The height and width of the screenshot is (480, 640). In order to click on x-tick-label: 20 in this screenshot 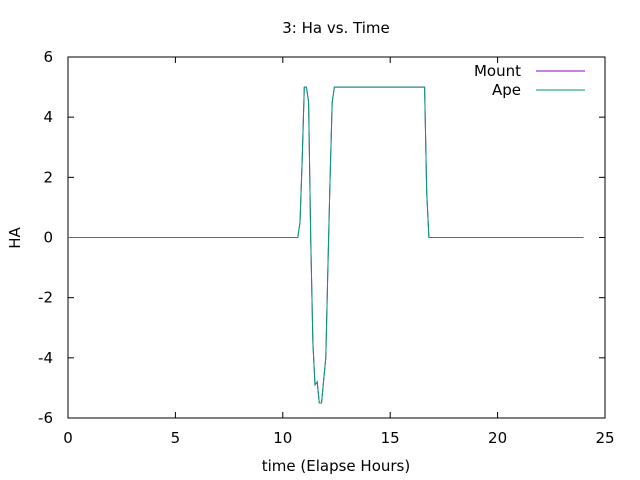, I will do `click(497, 438)`.